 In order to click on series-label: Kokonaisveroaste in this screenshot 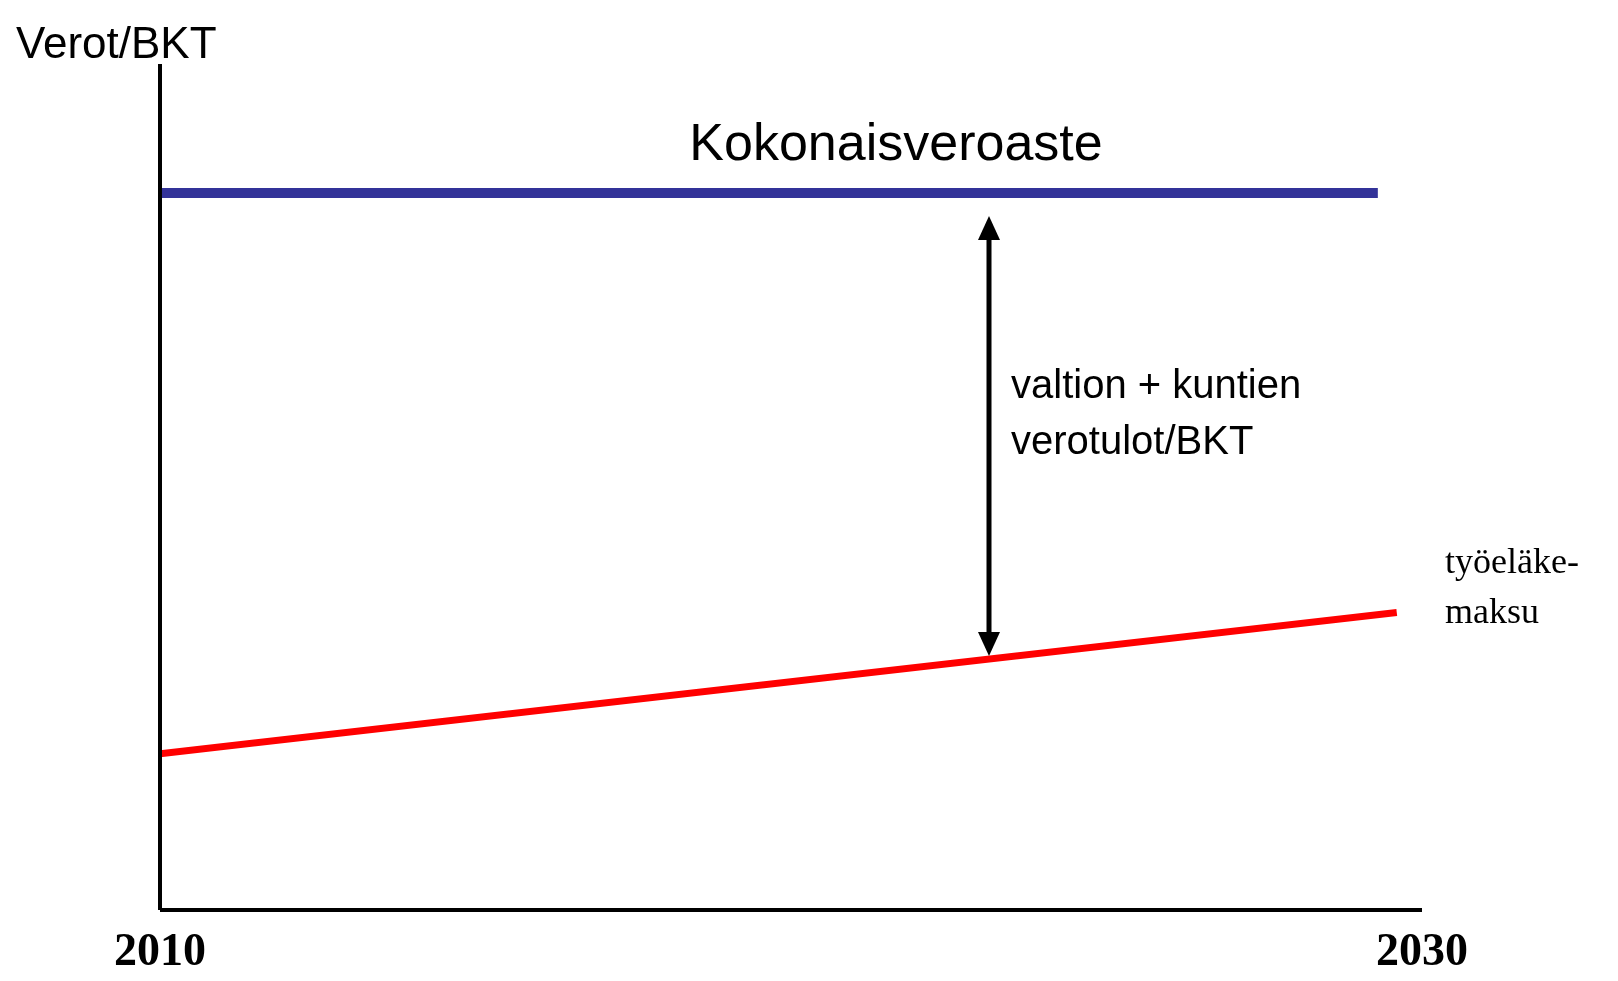, I will do `click(896, 142)`.